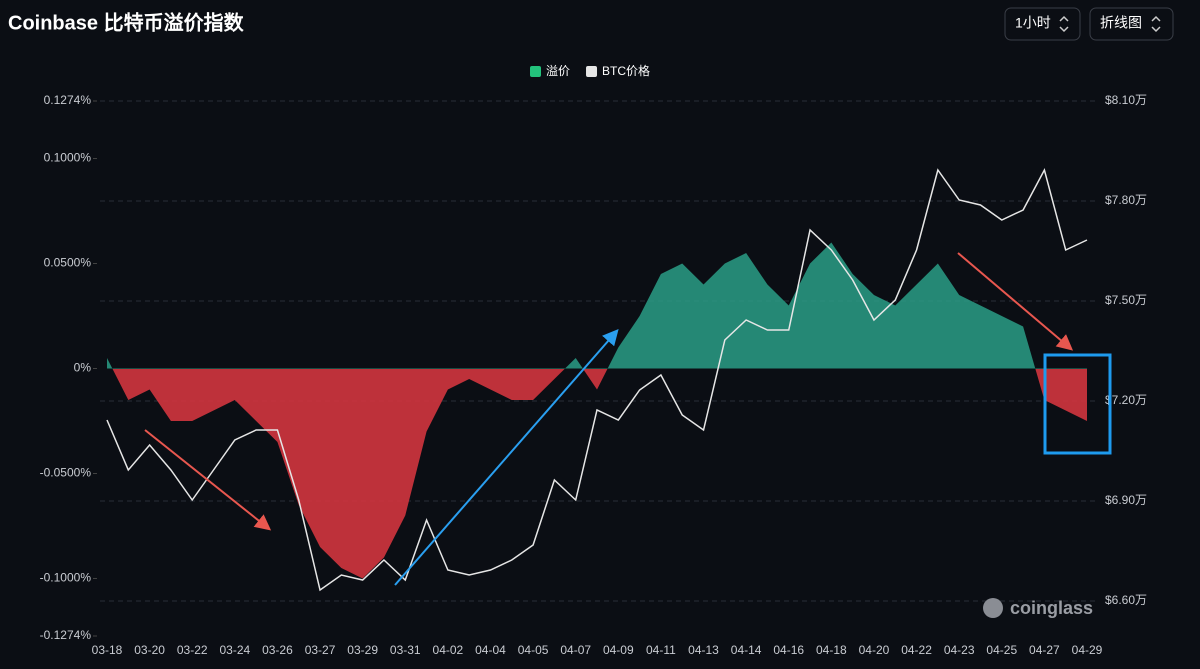 The height and width of the screenshot is (669, 1200). Describe the element at coordinates (277, 650) in the screenshot. I see `x-tick-label: 03-26` at that location.